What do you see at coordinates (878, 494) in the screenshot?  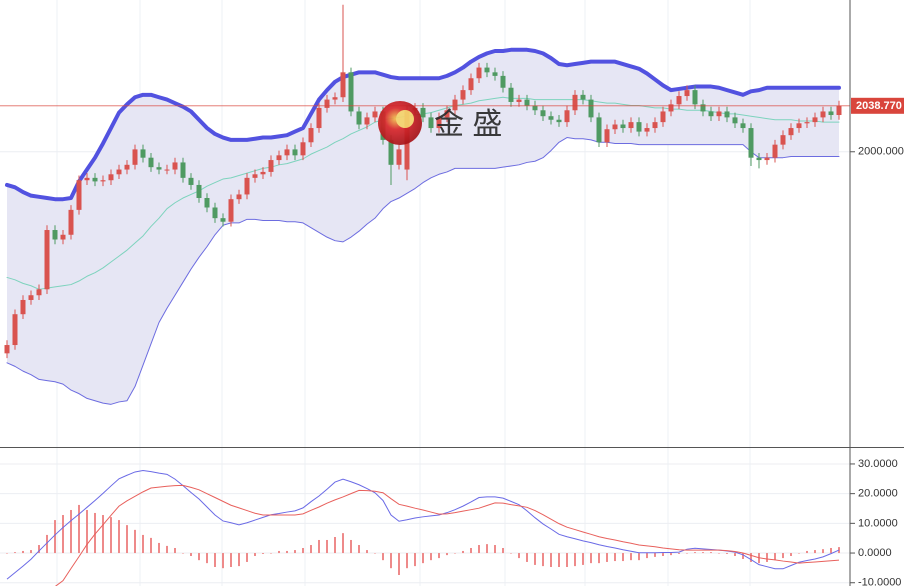 I see `y-tick-label: 20.0000` at bounding box center [878, 494].